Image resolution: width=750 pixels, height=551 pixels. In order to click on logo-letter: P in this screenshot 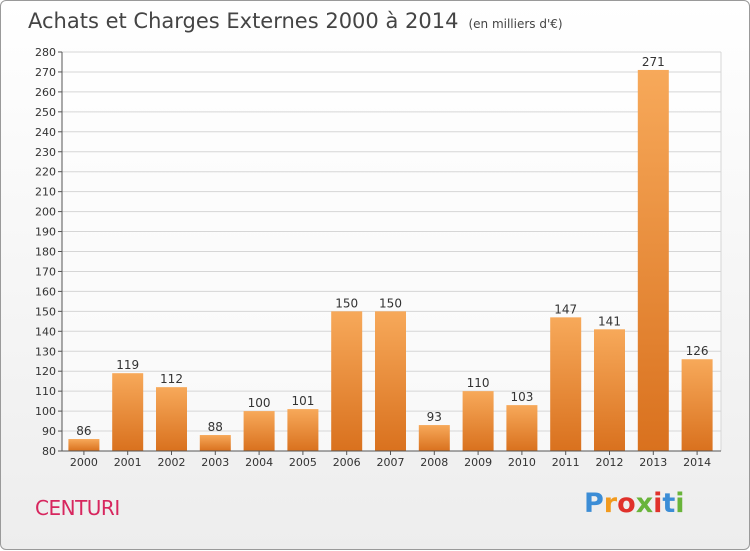, I will do `click(594, 503)`.